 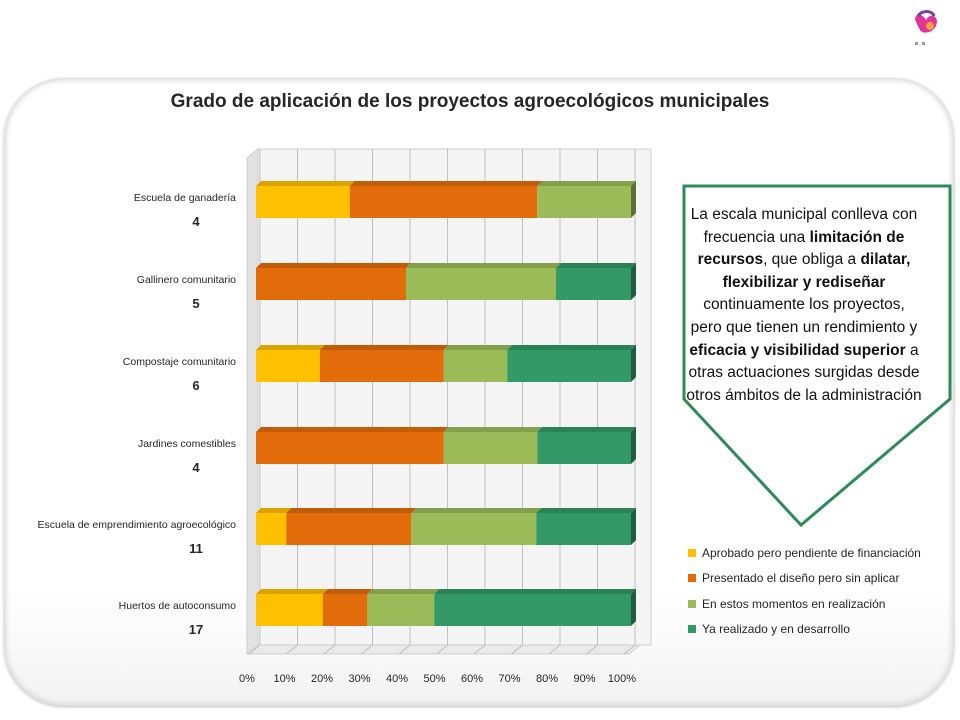 I want to click on x-tick-label: 30%, so click(x=359, y=679).